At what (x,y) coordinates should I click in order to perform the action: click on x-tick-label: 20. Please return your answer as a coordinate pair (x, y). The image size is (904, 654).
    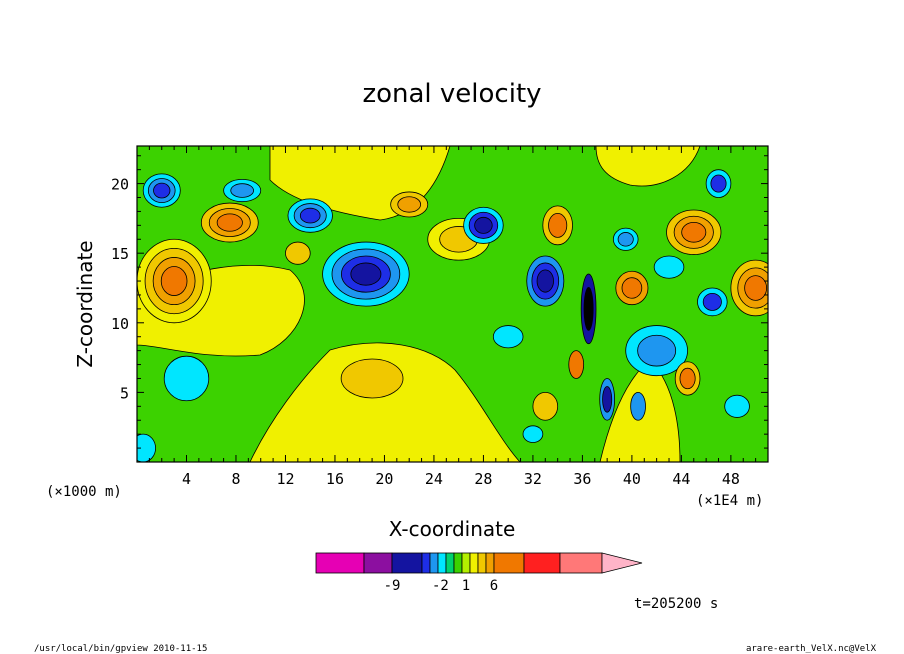
    Looking at the image, I should click on (384, 479).